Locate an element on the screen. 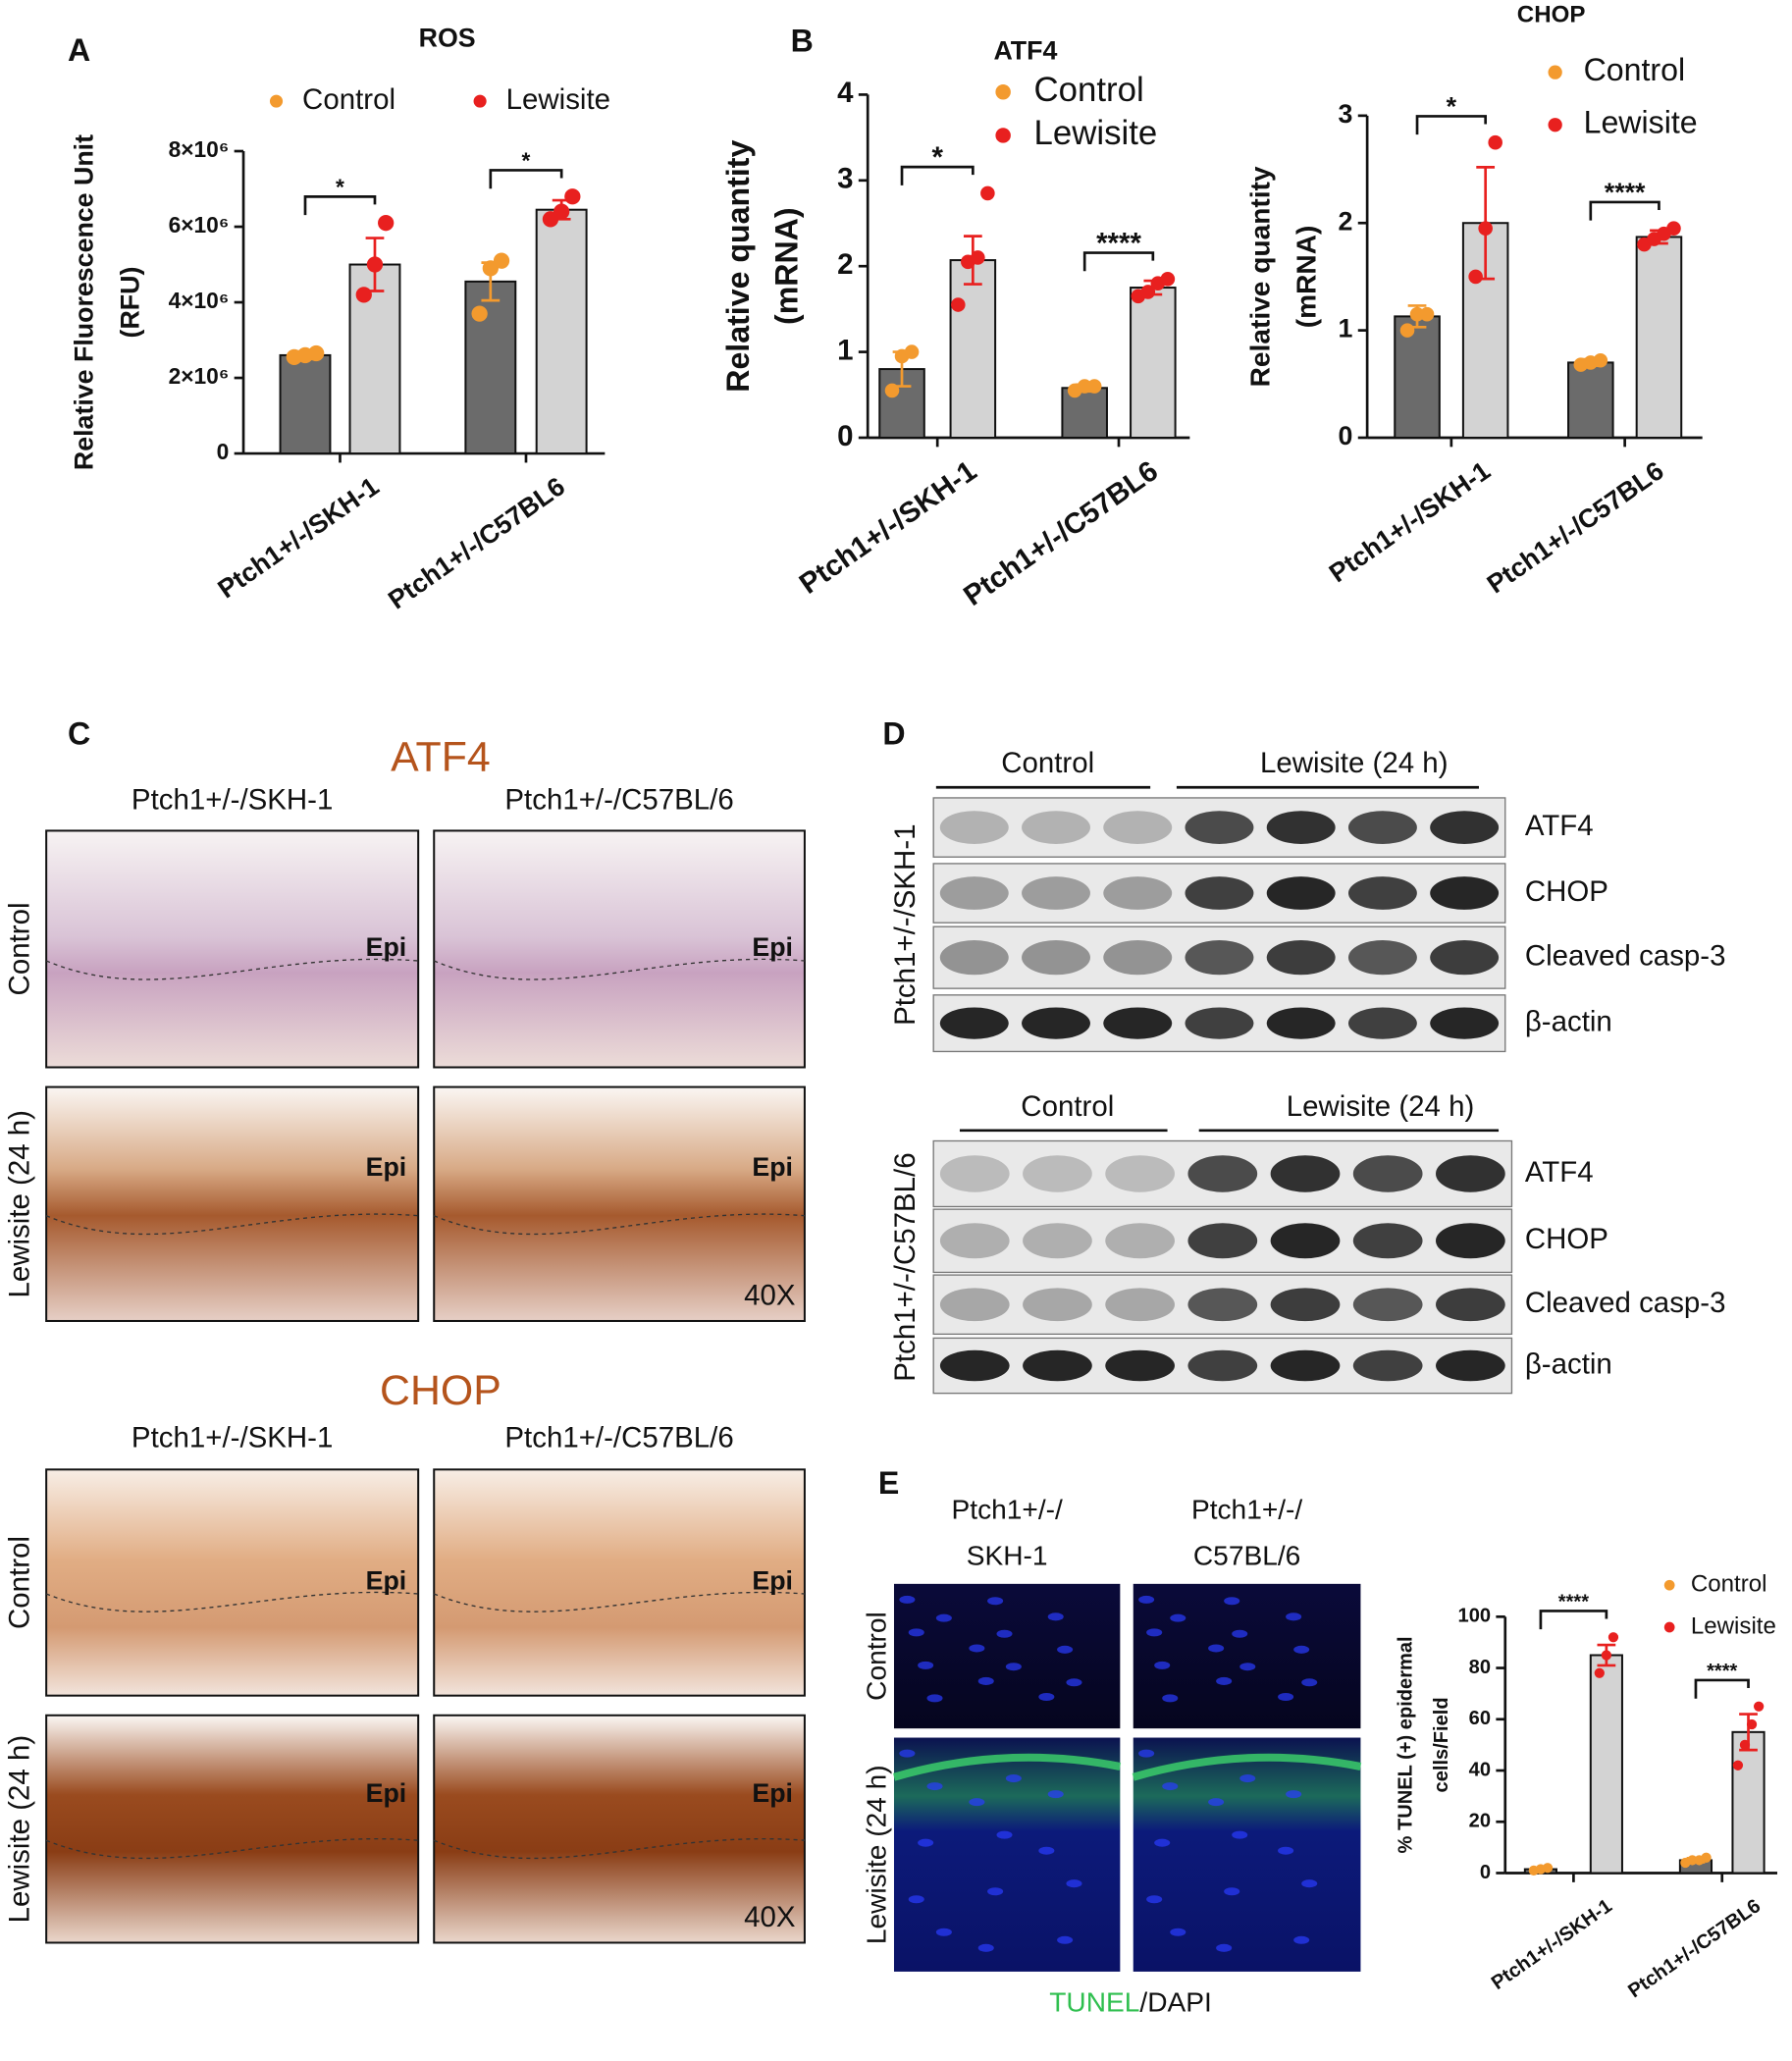  y-axis-label: (mRNA) is located at coordinates (786, 266).